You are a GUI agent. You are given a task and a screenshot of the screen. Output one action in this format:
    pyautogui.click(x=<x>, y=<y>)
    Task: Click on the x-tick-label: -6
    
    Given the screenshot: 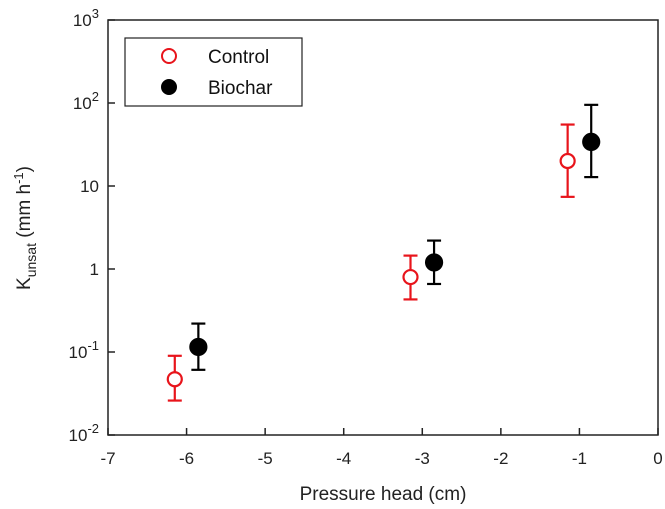 What is the action you would take?
    pyautogui.click(x=186, y=458)
    